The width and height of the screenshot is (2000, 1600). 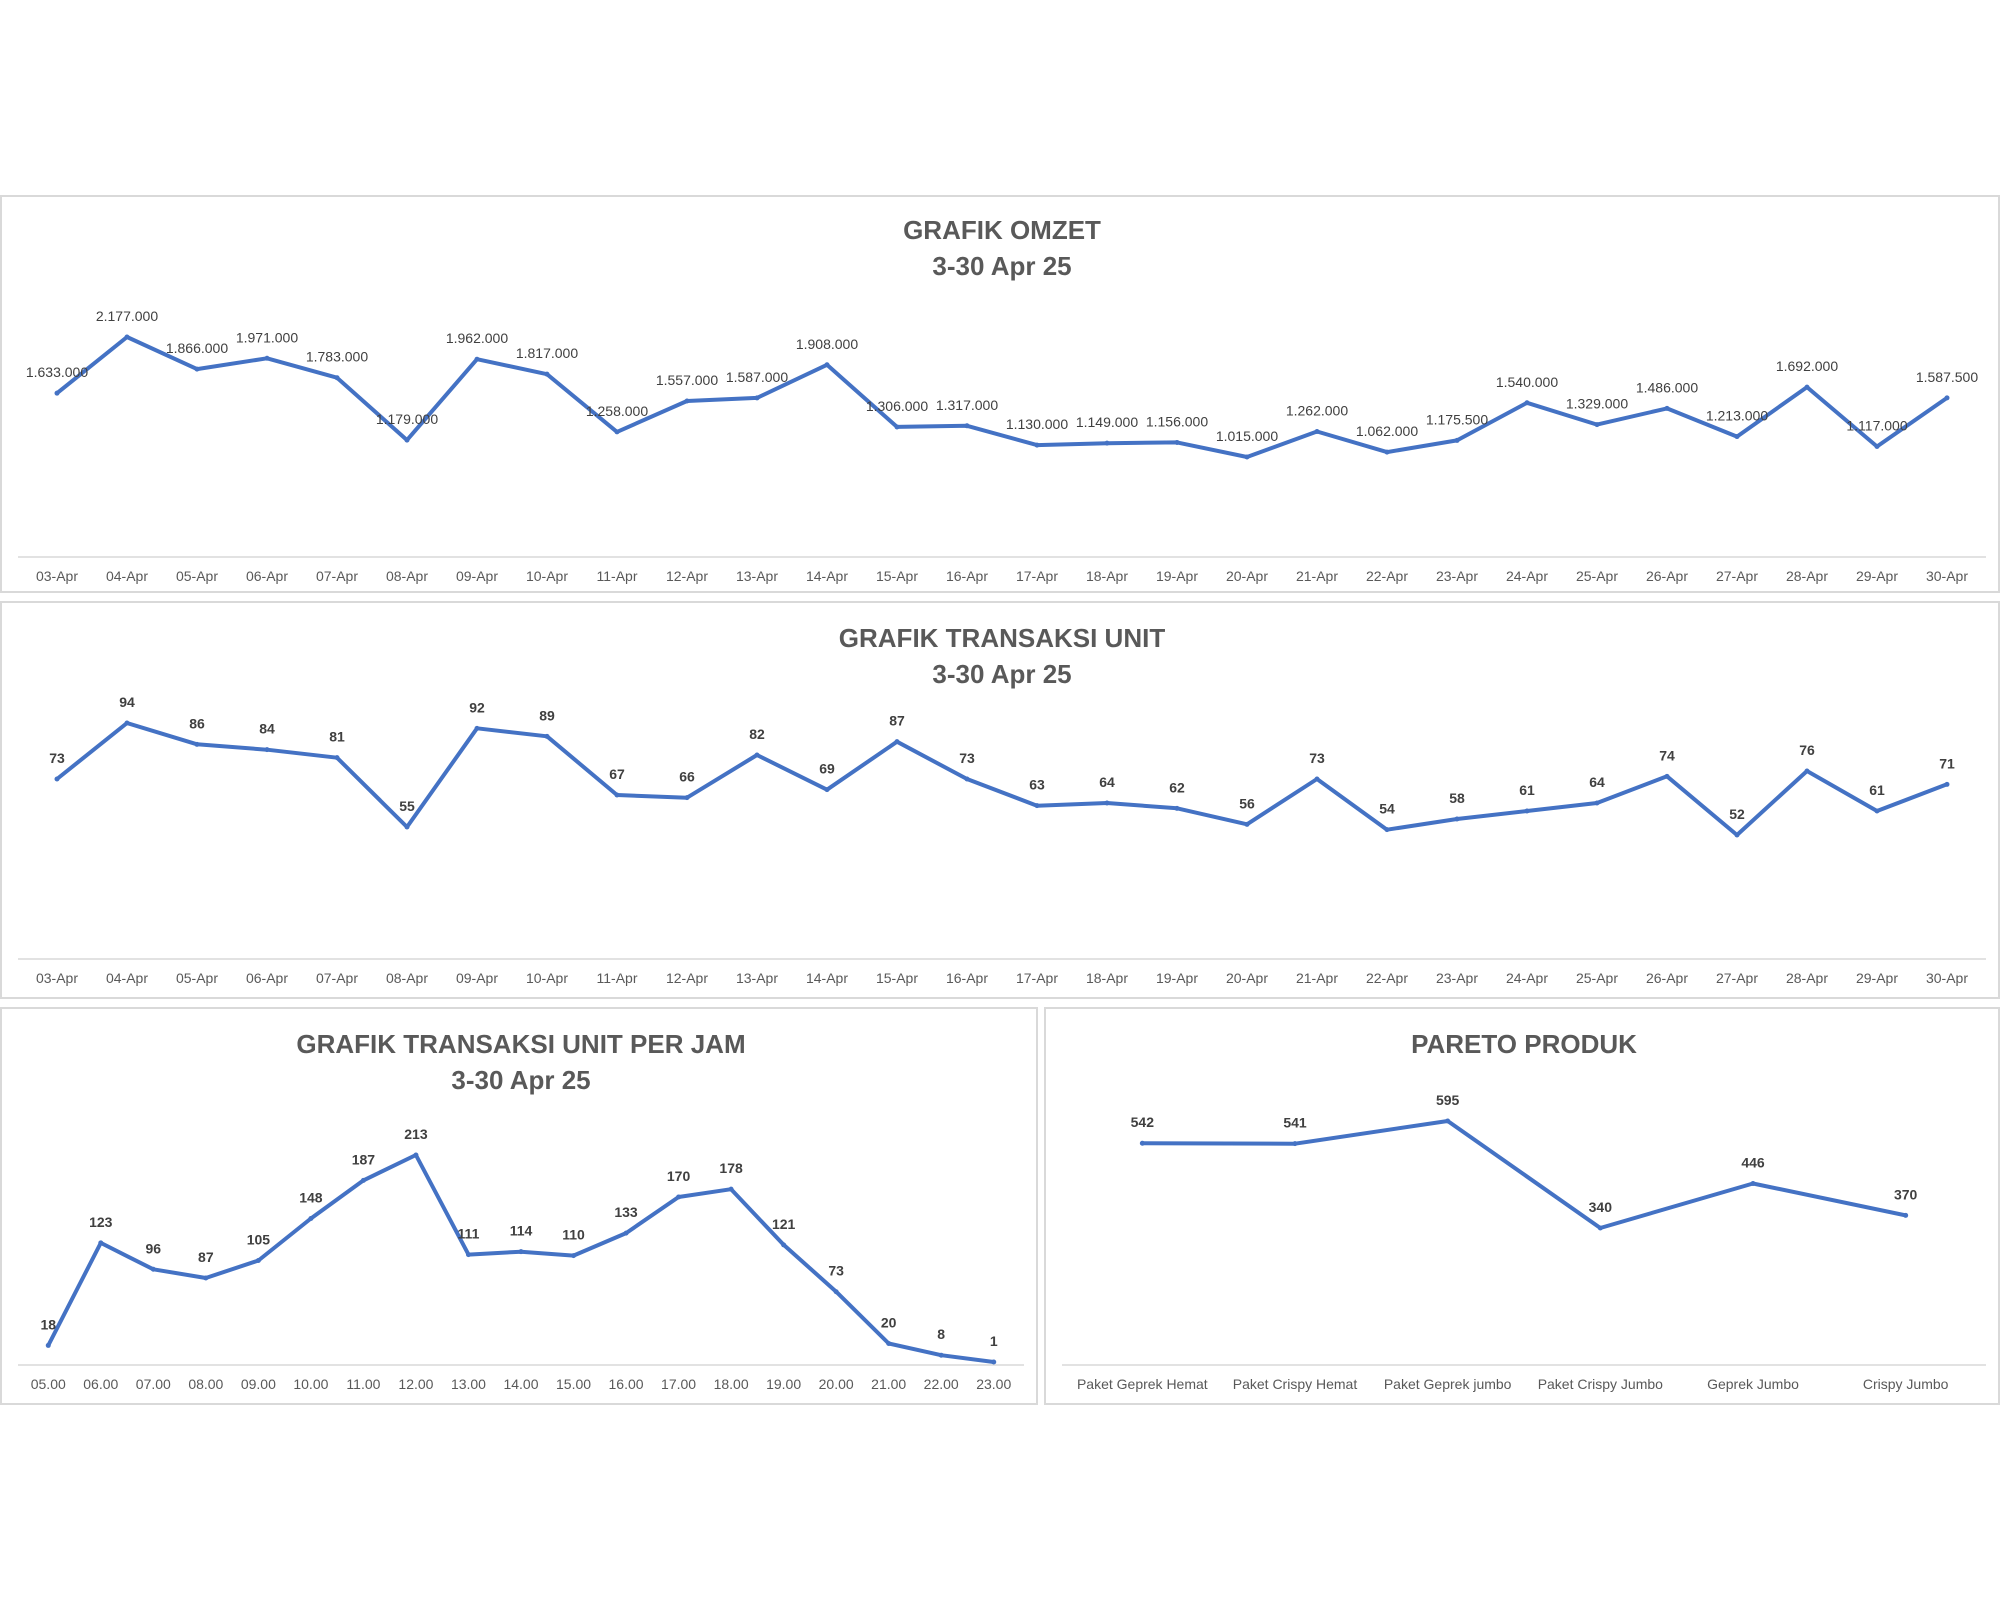 I want to click on unit-data-label: 73, so click(x=1317, y=758).